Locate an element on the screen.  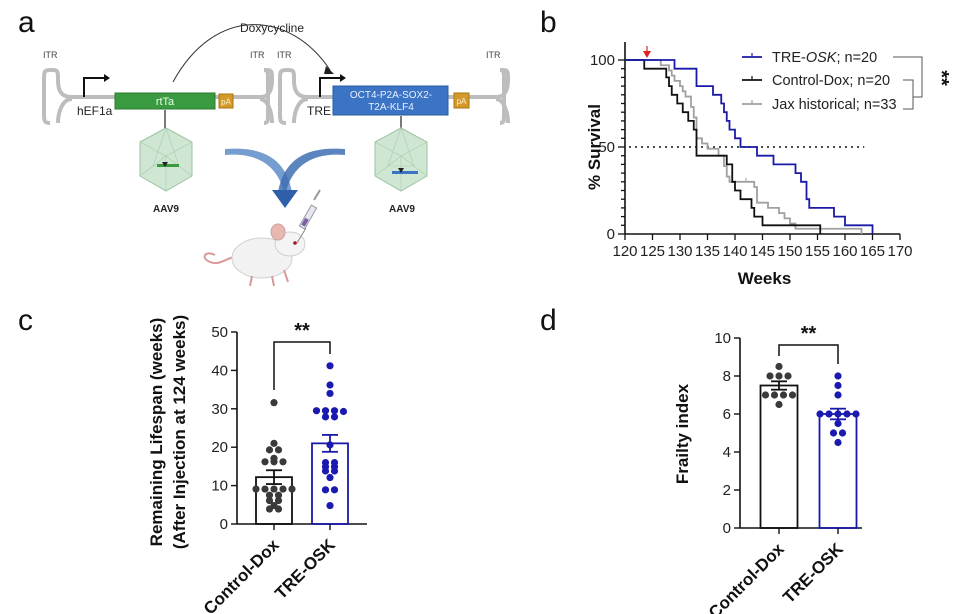
legend-label-part: TRE- is located at coordinates (789, 58).